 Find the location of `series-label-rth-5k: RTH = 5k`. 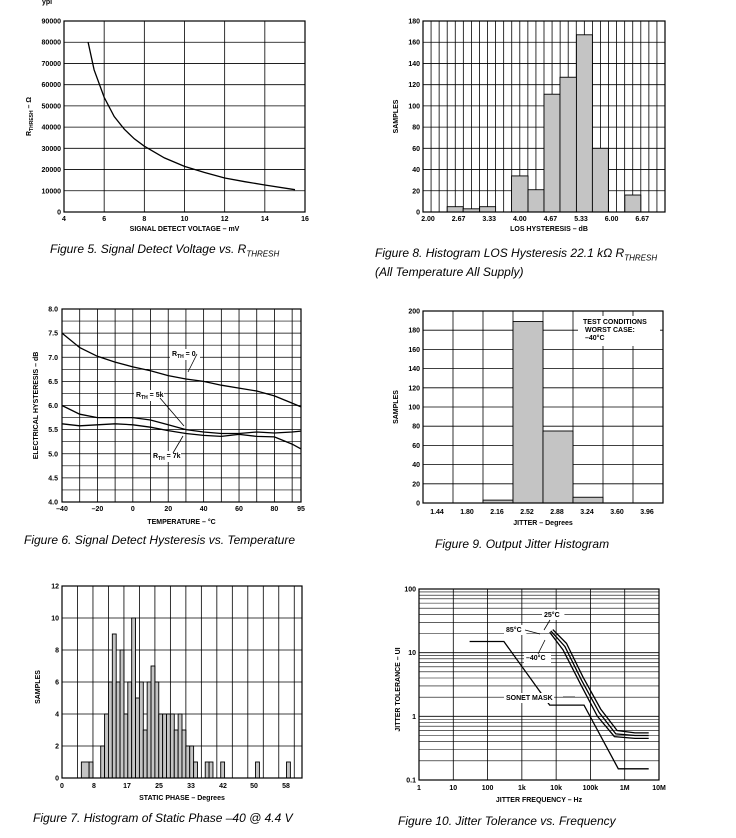

series-label-rth-5k: RTH = 5k is located at coordinates (150, 396).